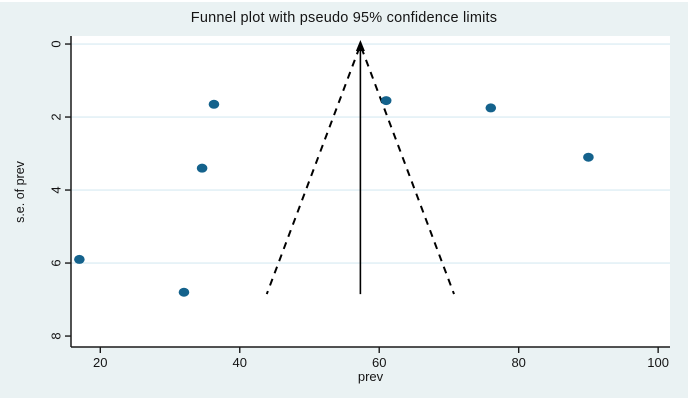  I want to click on y-tick-label-2: 2, so click(55, 116).